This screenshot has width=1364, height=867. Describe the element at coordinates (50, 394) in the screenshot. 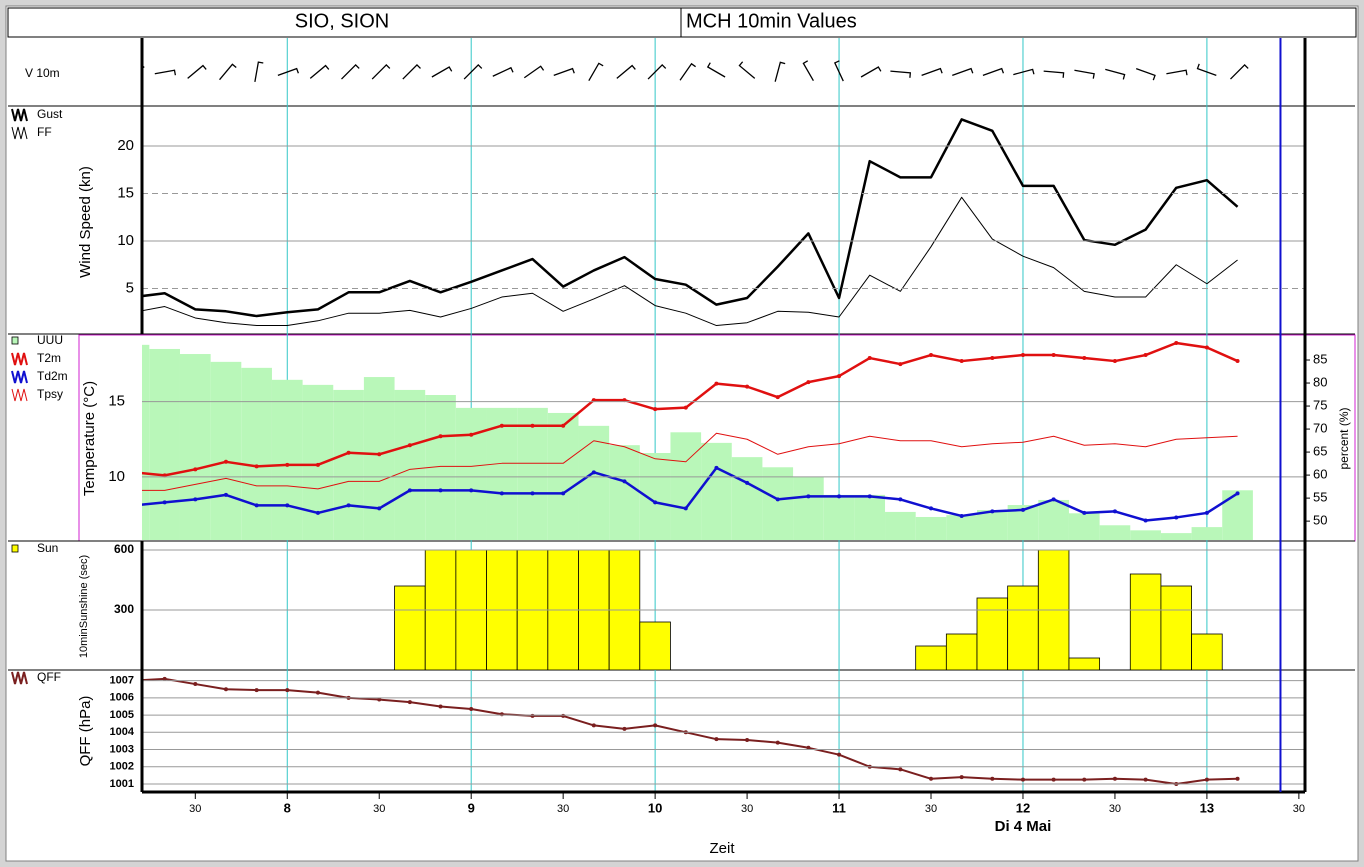

I see `legend-label: Tpsy` at that location.